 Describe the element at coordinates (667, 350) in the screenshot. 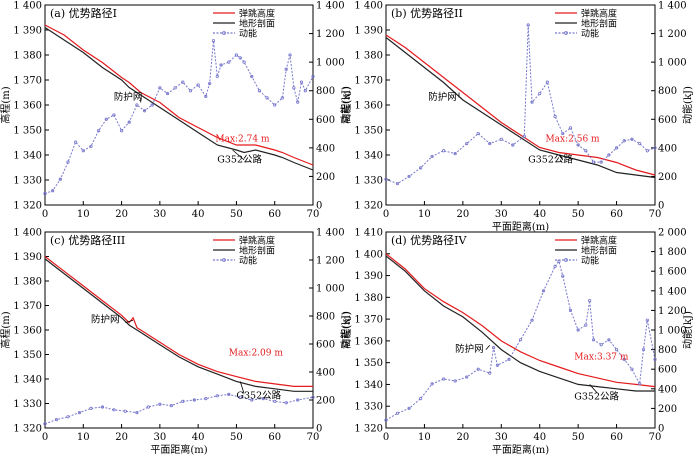

I see `y-right-tick-label: 800` at that location.